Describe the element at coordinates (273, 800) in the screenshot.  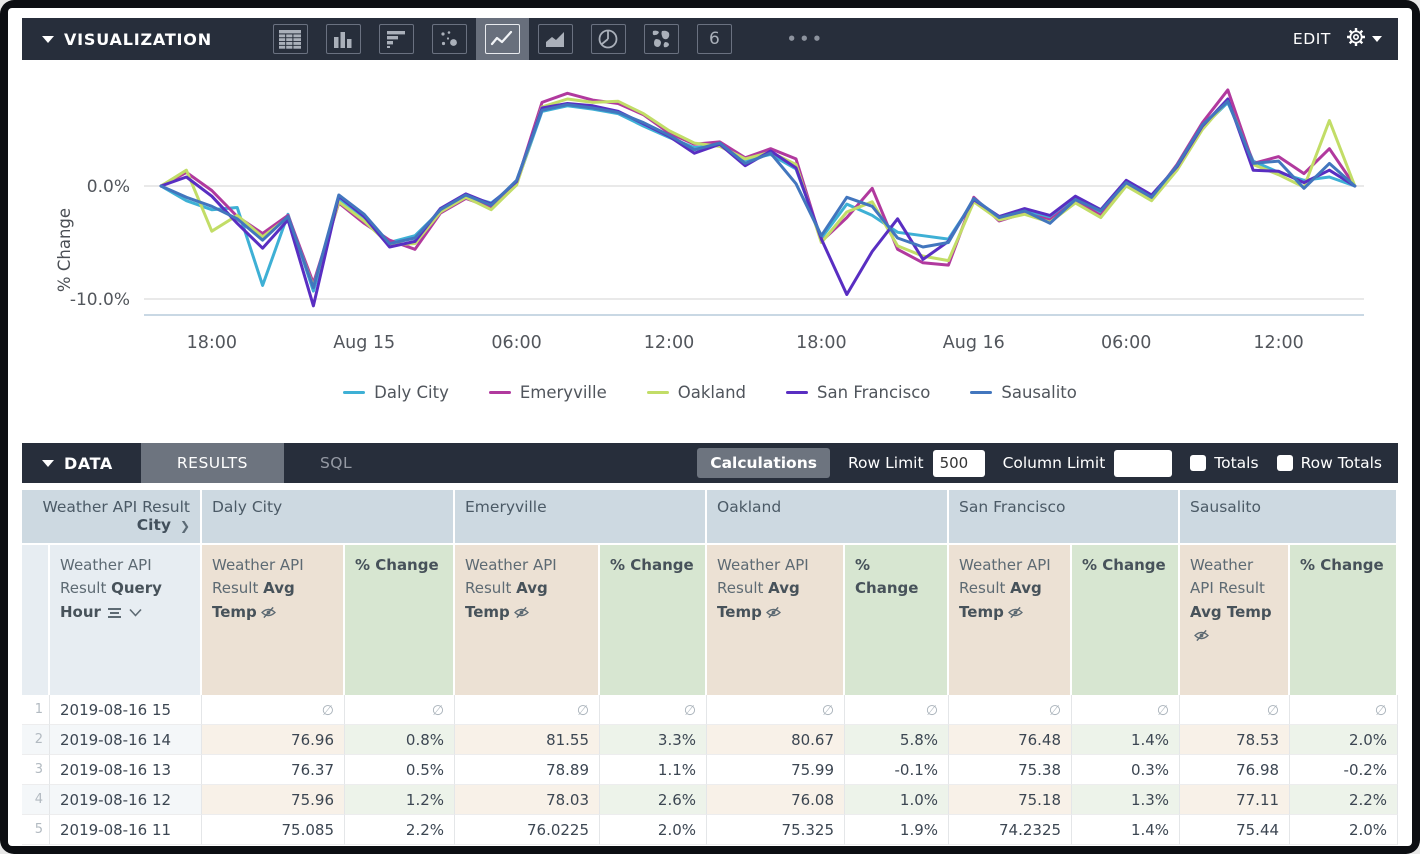
I see `avg-temp-cell: 75.96` at that location.